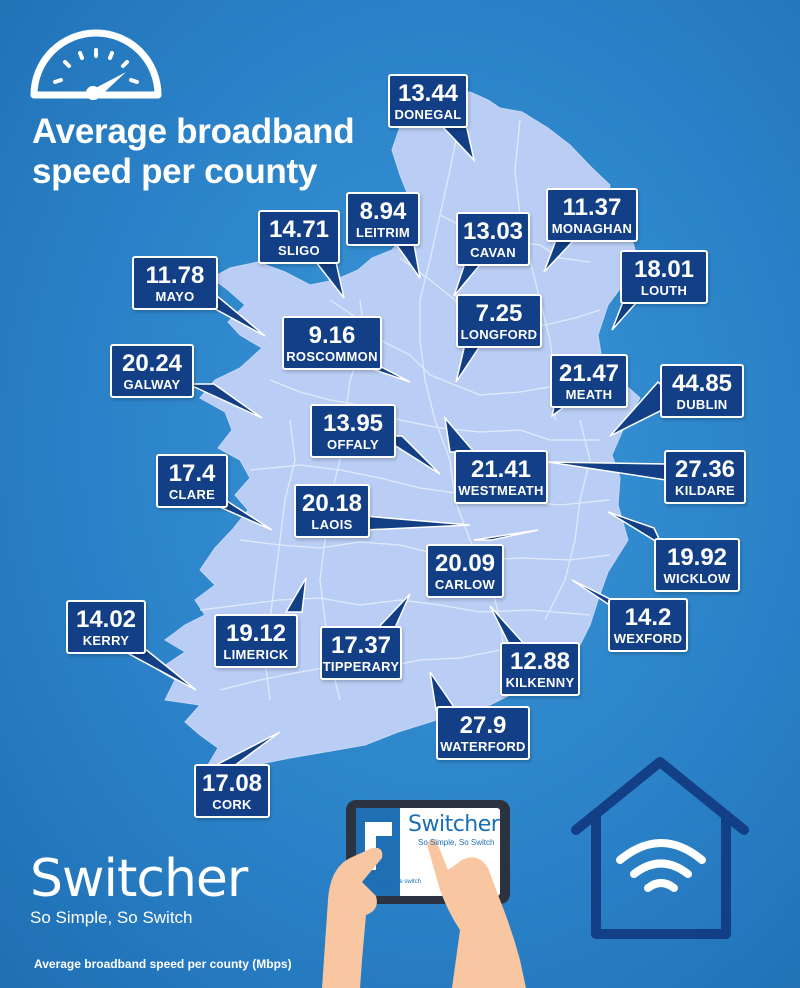 The image size is (800, 988). What do you see at coordinates (697, 578) in the screenshot?
I see `county-name: WICKLOW` at bounding box center [697, 578].